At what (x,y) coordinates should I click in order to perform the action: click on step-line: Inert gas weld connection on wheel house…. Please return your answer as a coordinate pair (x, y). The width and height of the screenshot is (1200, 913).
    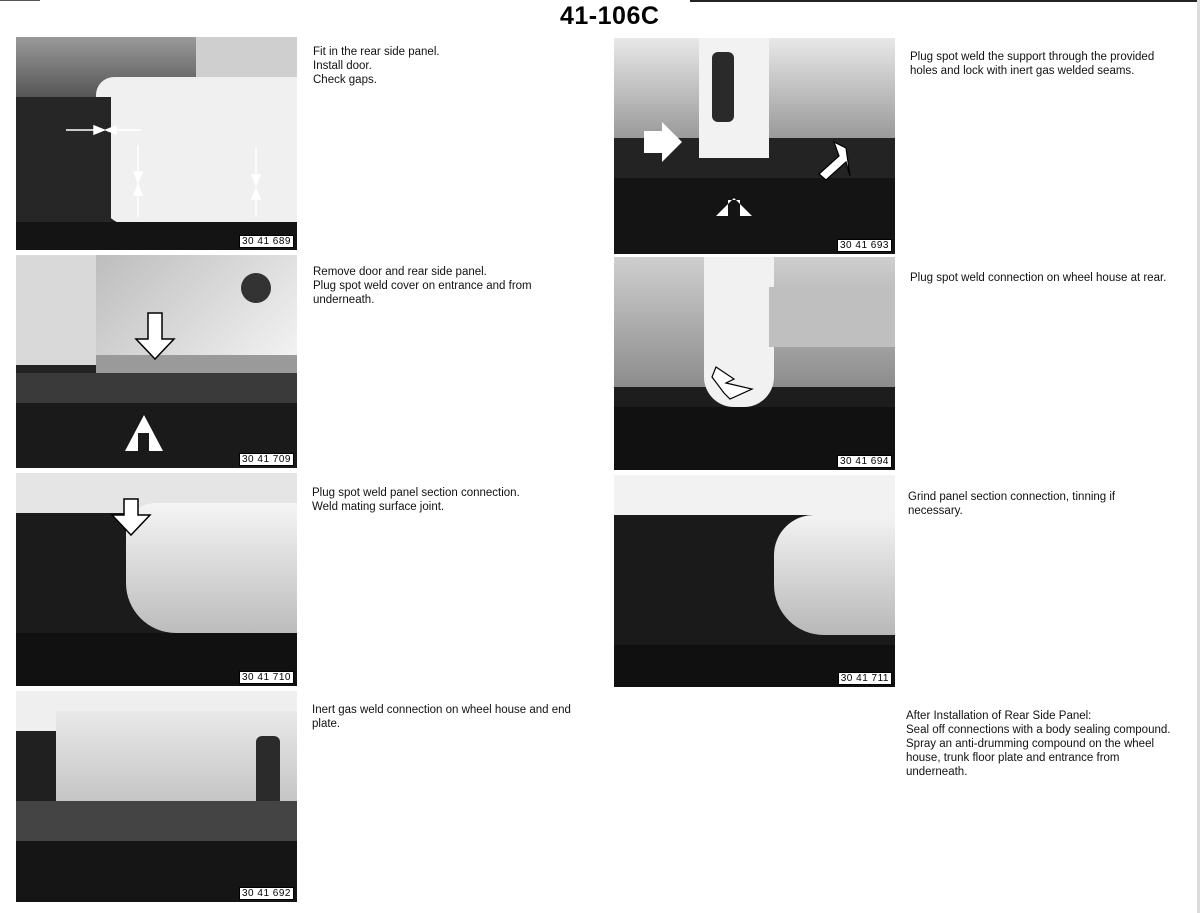
    Looking at the image, I should click on (441, 717).